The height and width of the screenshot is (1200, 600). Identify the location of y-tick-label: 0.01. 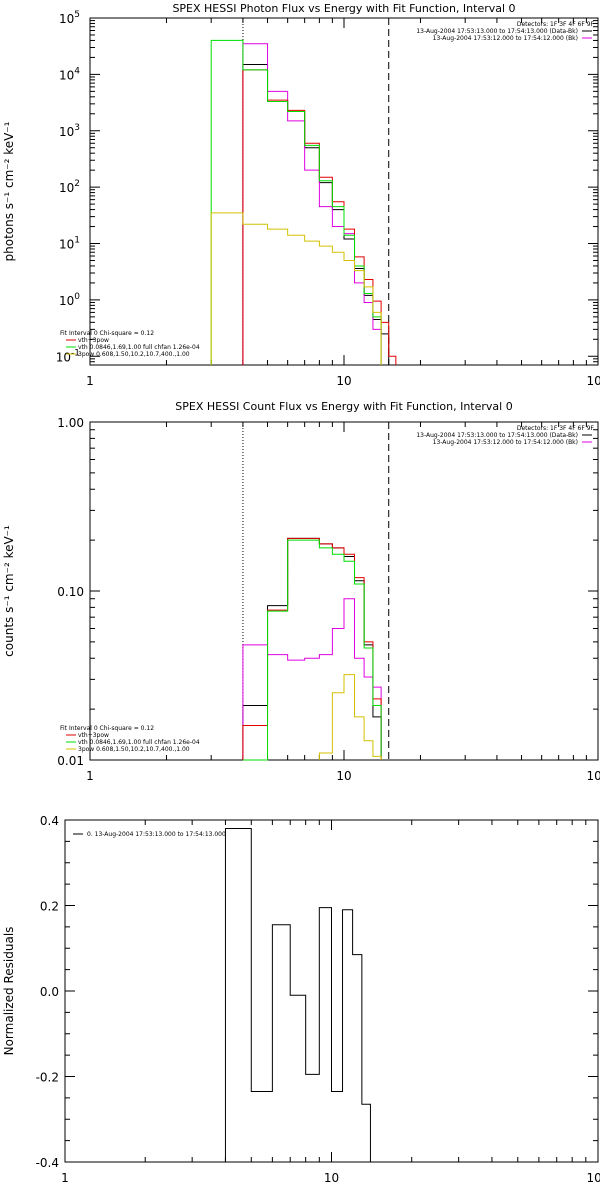
(70, 761).